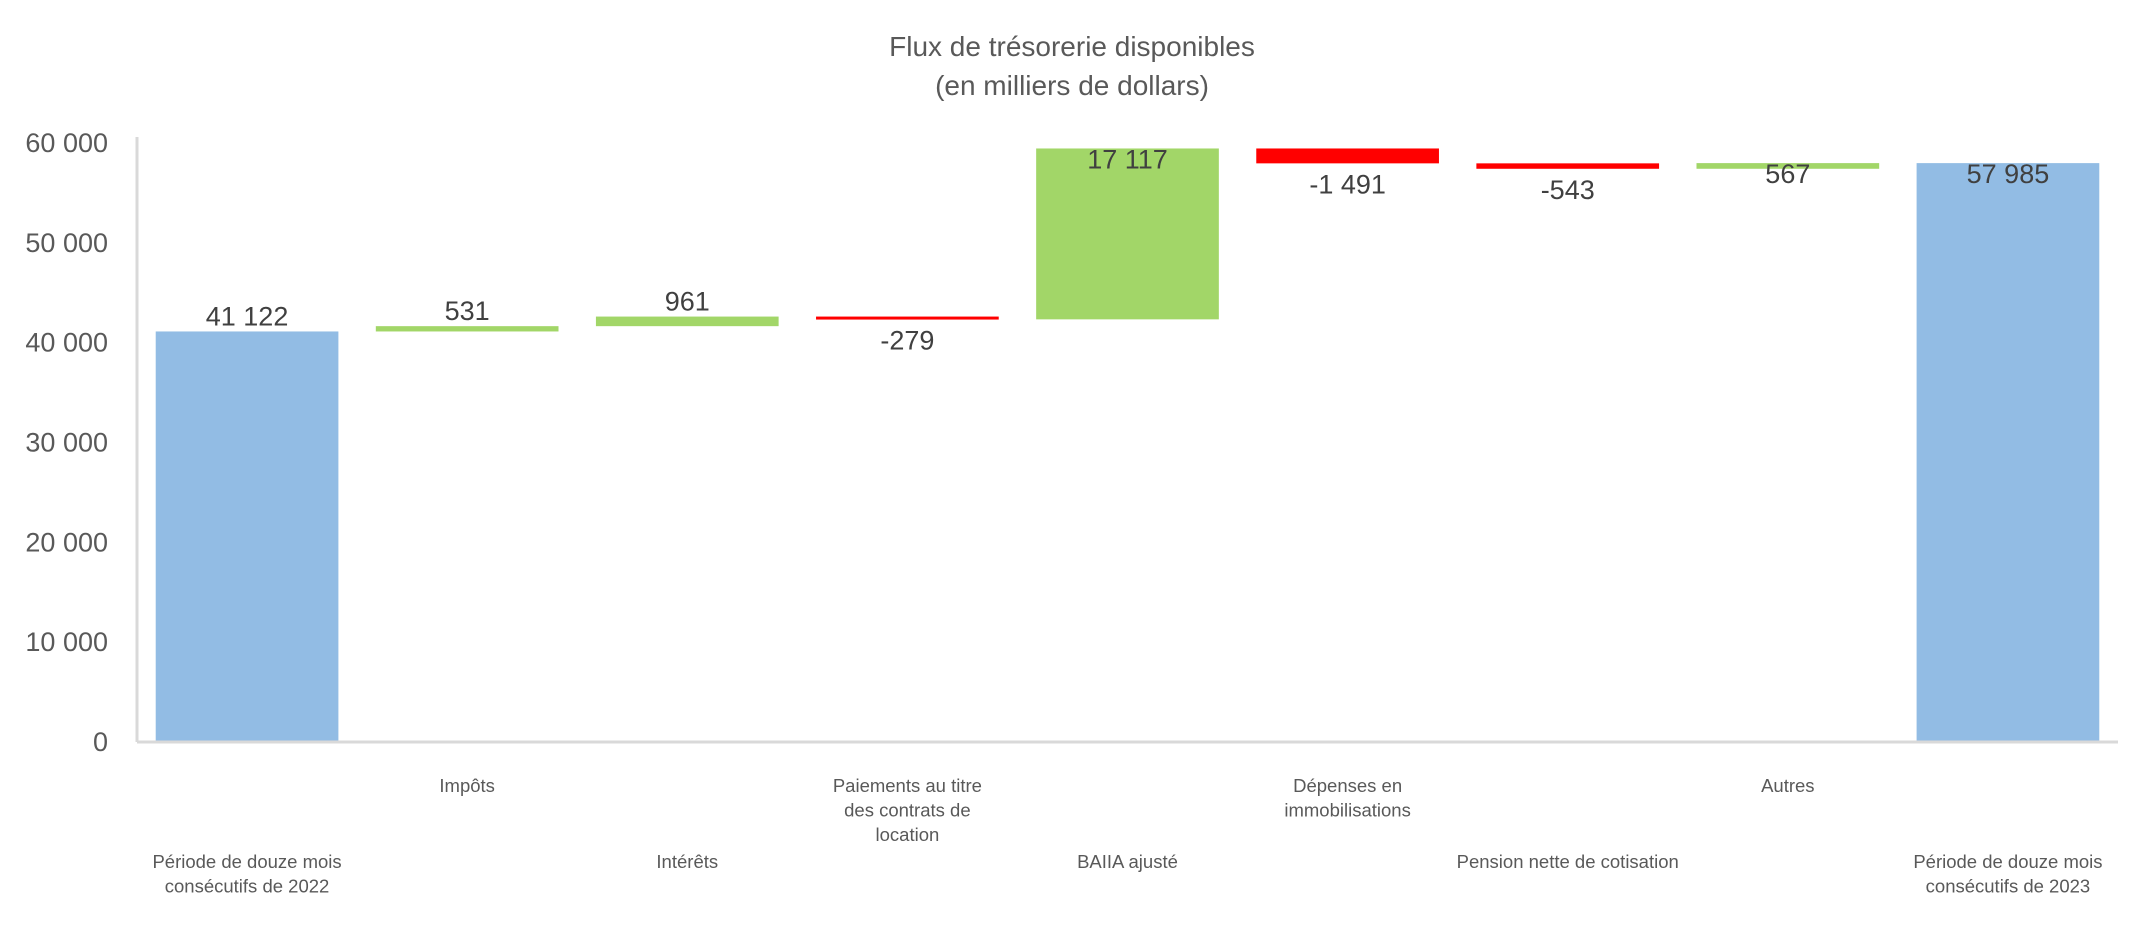 The height and width of the screenshot is (944, 2145). What do you see at coordinates (1787, 174) in the screenshot?
I see `data-label: 567` at bounding box center [1787, 174].